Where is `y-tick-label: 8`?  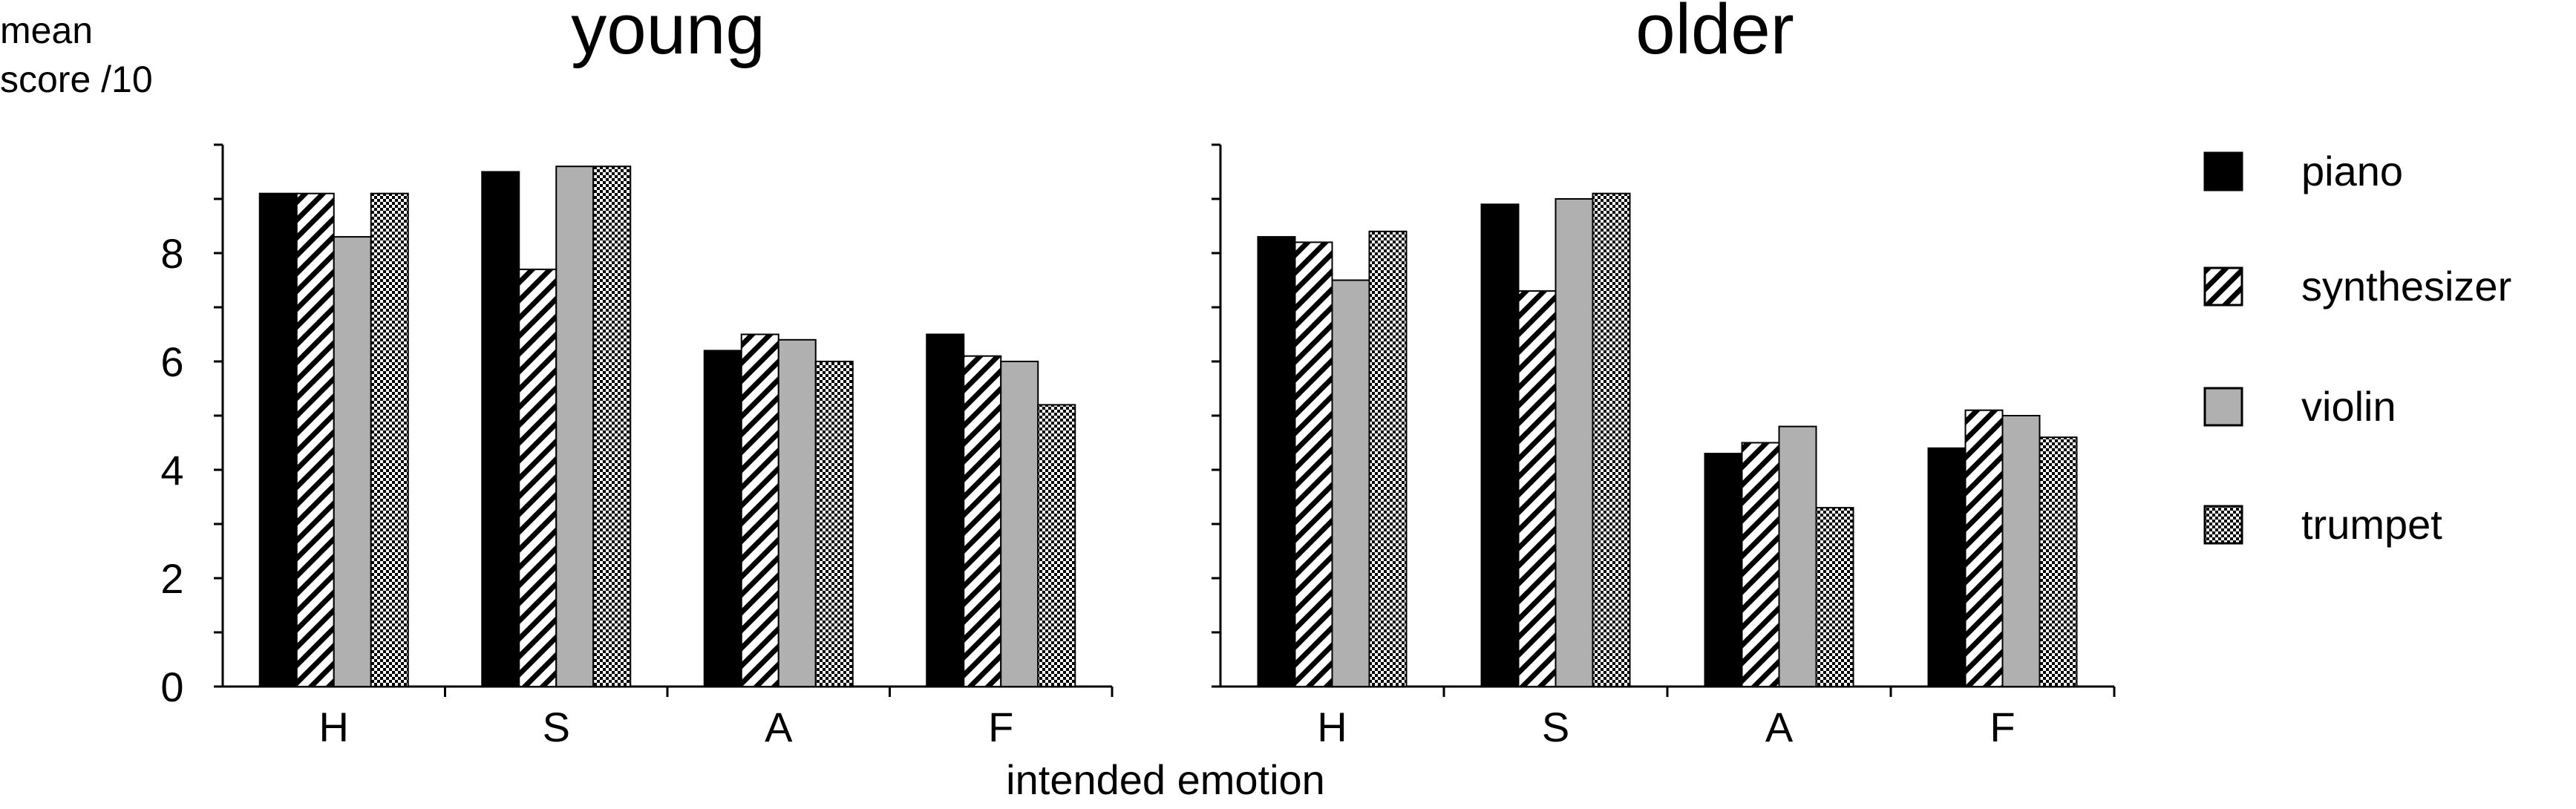
y-tick-label: 8 is located at coordinates (171, 253).